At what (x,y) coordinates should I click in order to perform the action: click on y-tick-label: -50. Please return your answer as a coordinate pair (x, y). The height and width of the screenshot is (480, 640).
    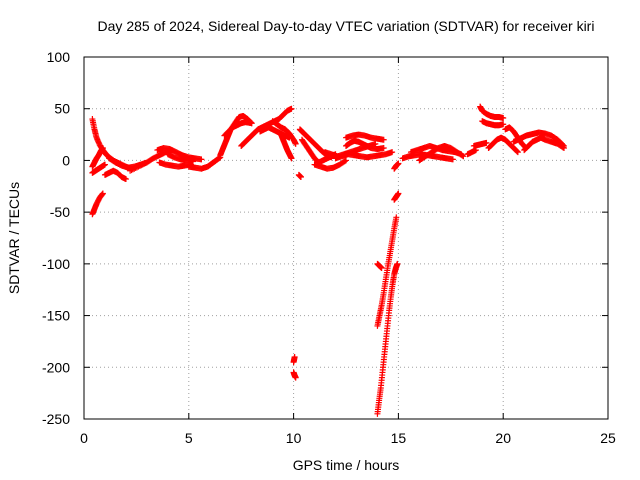
    Looking at the image, I should click on (60, 212).